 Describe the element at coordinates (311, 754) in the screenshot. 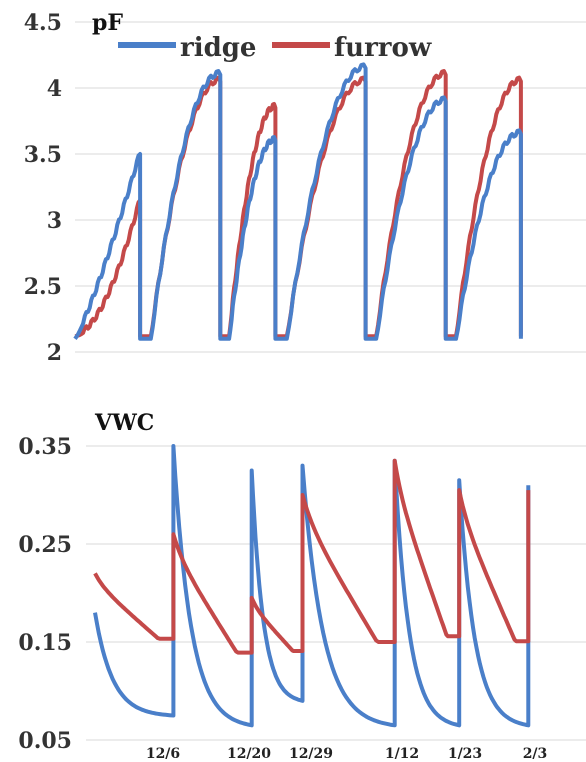

I see `vwc-x-tick-label: 12/29` at that location.